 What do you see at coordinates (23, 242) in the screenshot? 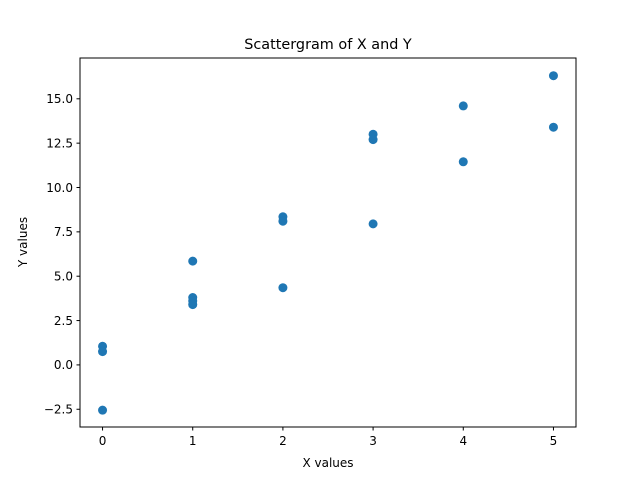
I see `y-axis-label: Y values` at bounding box center [23, 242].